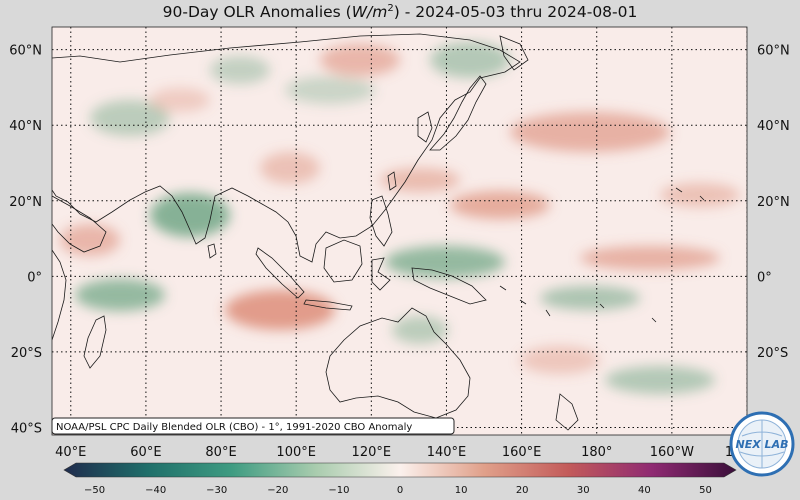 This screenshot has width=800, height=500. I want to click on lat-label-left: 60°N, so click(25, 51).